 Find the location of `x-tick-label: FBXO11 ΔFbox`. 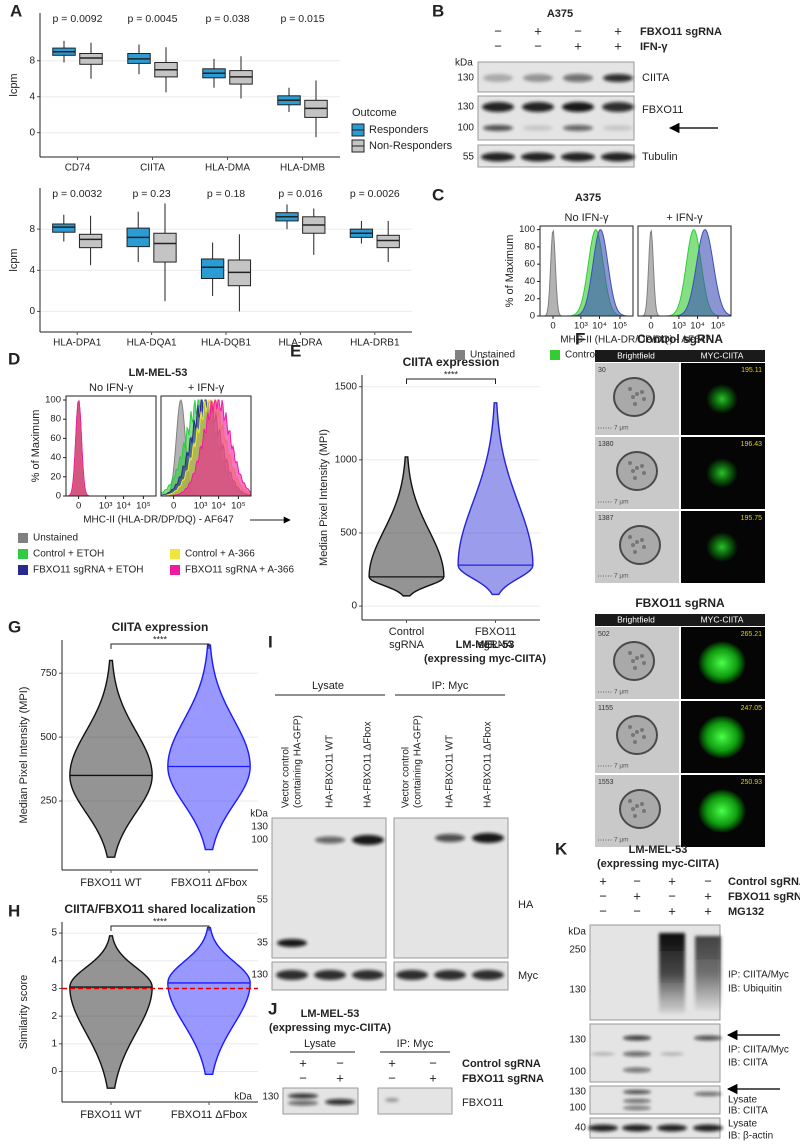

x-tick-label: FBXO11 ΔFbox is located at coordinates (209, 883).